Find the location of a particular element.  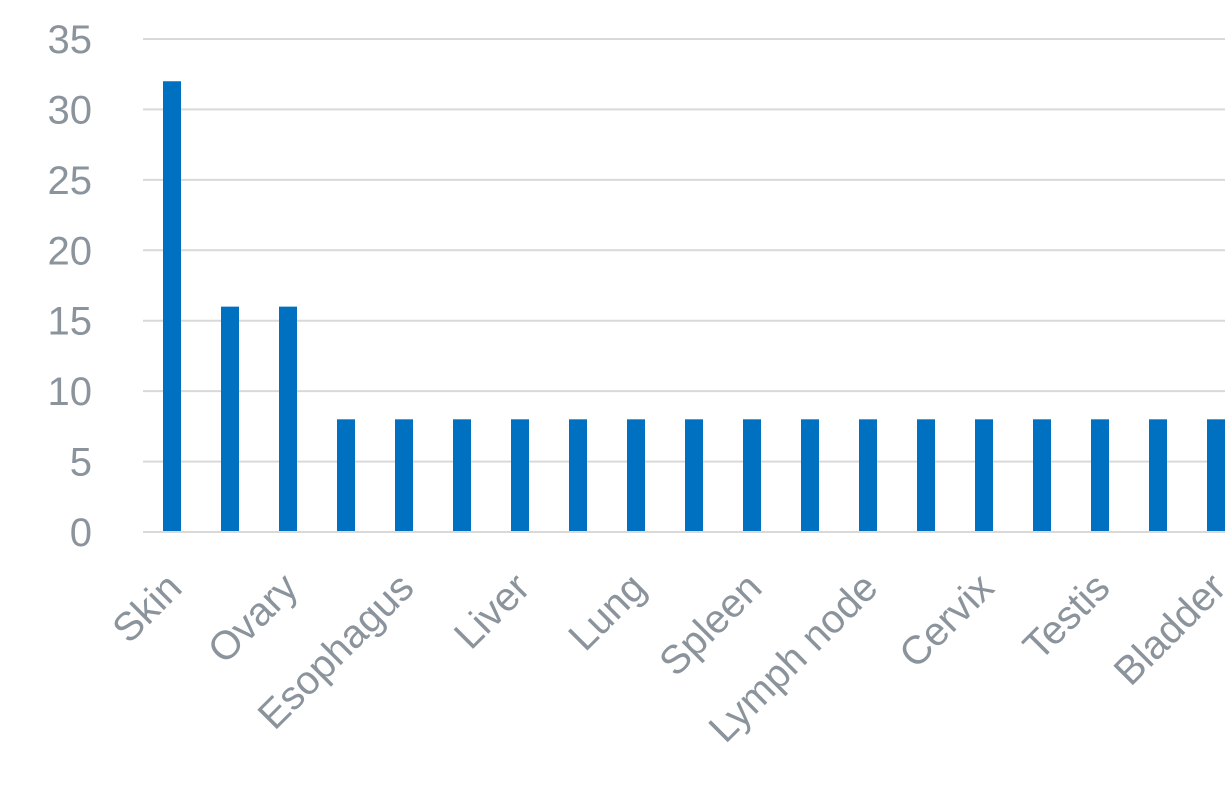

y-axis-tick-labels: 0 5 10 15 20 25 30 35 is located at coordinates (70, 286).